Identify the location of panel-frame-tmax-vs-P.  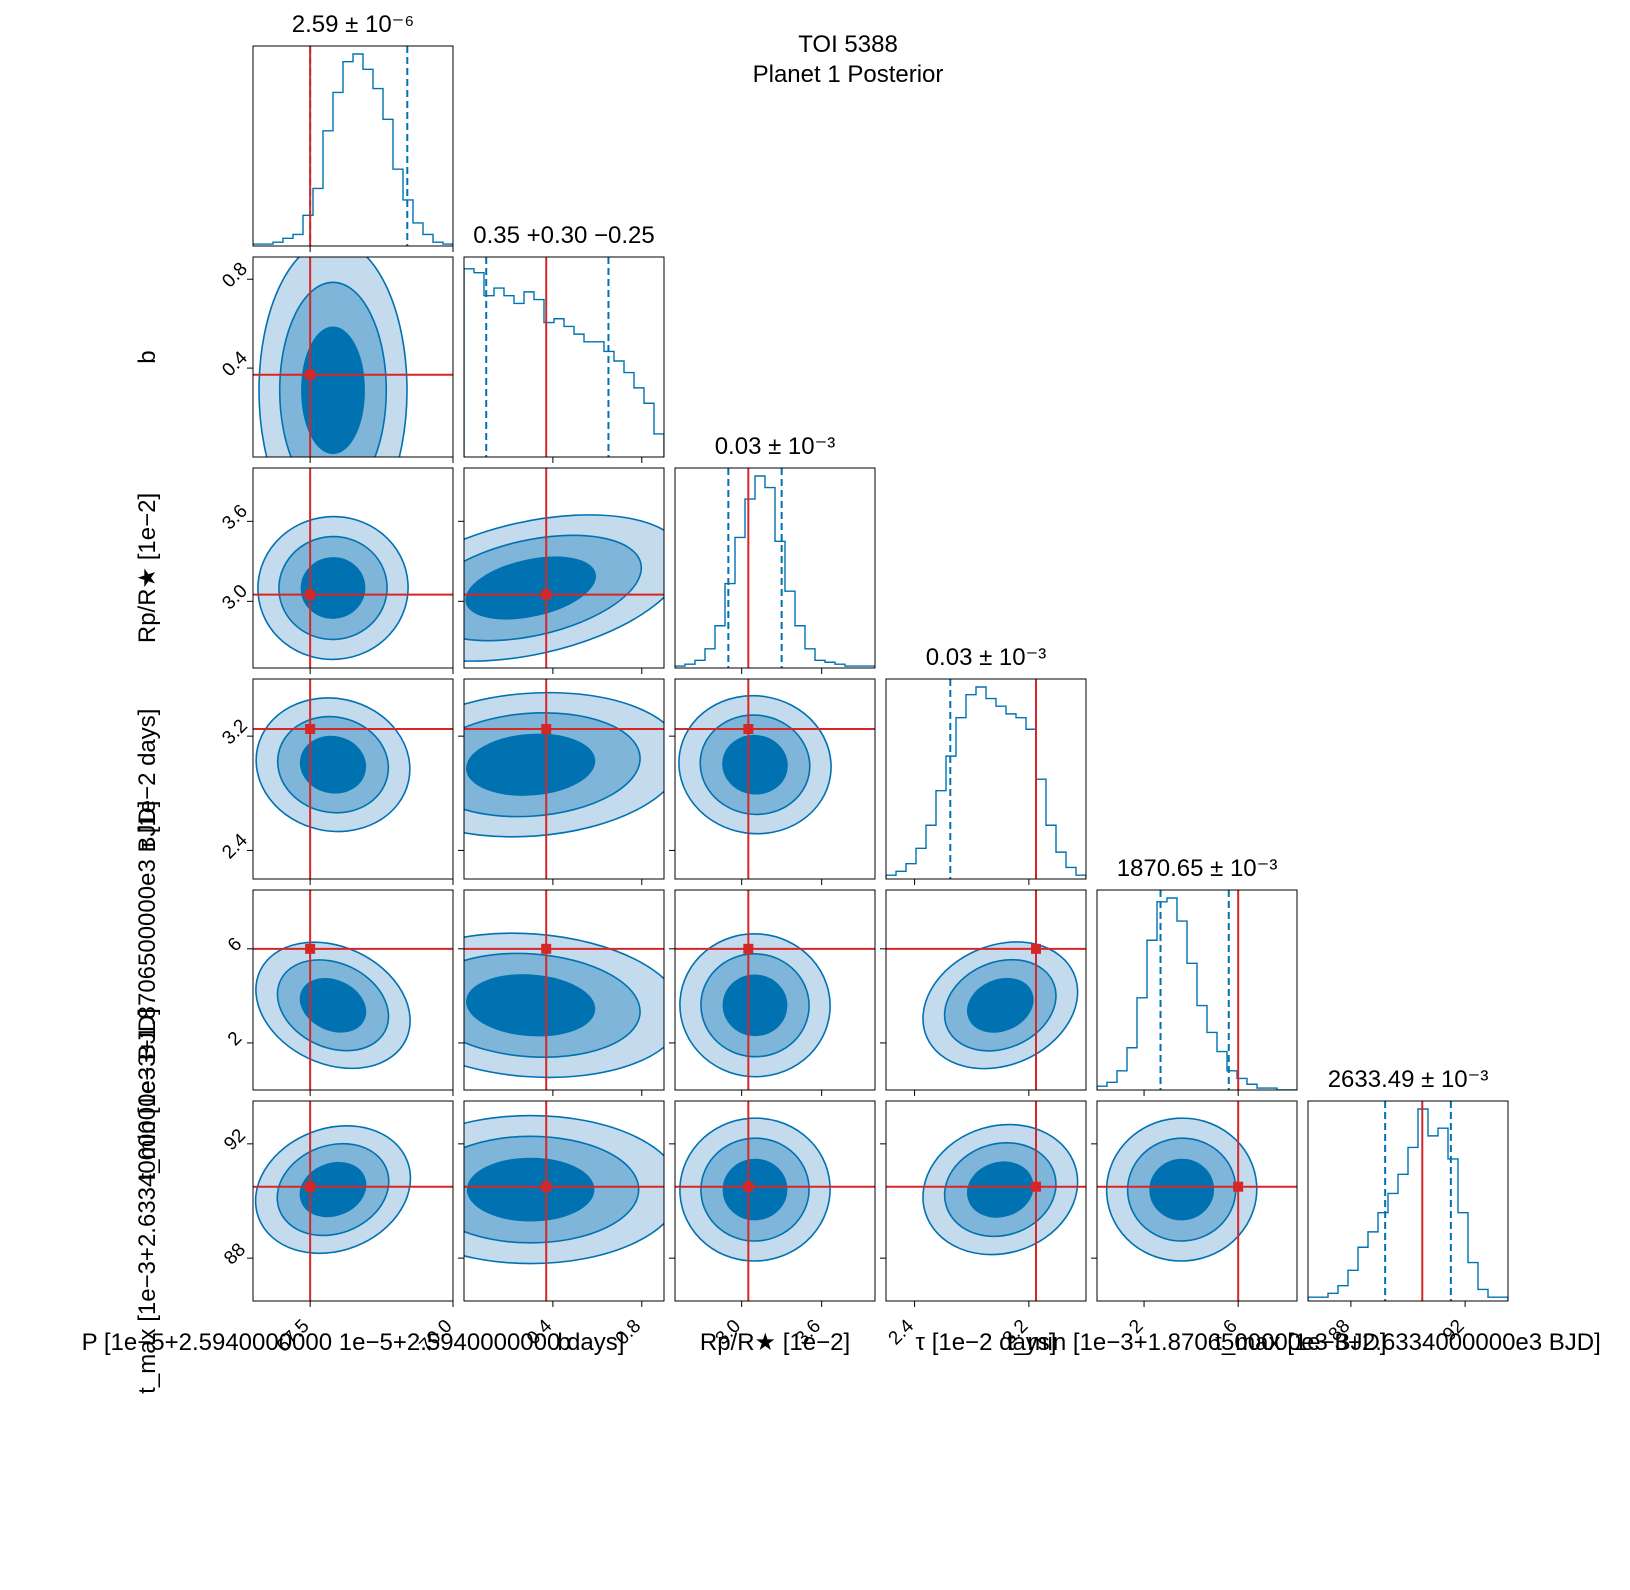
(353, 1201).